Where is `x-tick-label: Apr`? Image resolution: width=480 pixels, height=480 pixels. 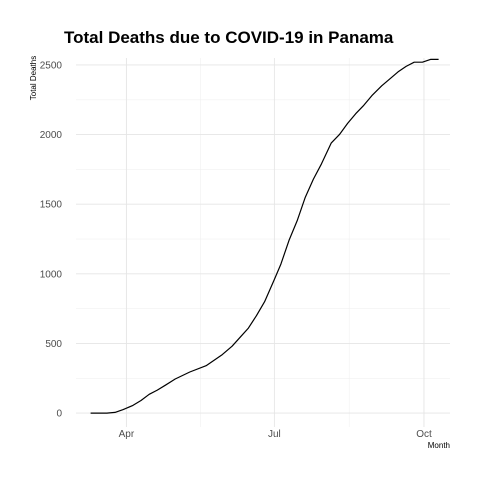 x-tick-label: Apr is located at coordinates (127, 434).